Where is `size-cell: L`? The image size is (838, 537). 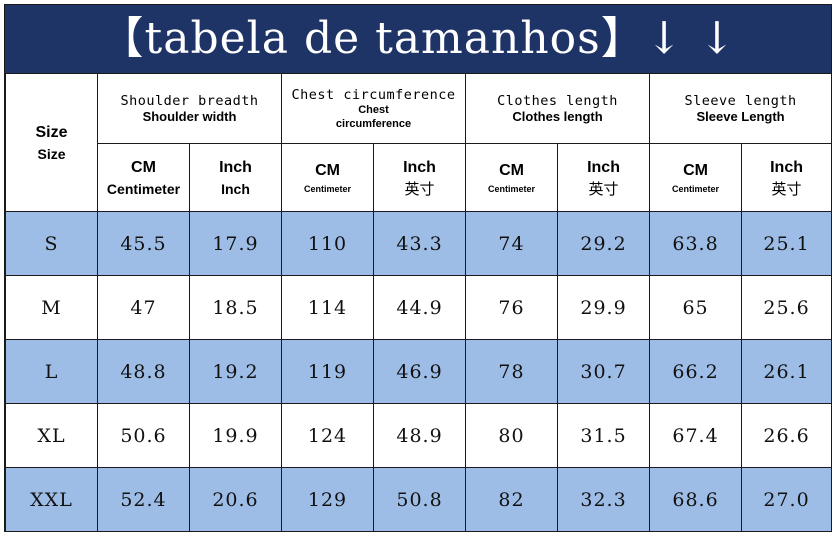 size-cell: L is located at coordinates (51, 371).